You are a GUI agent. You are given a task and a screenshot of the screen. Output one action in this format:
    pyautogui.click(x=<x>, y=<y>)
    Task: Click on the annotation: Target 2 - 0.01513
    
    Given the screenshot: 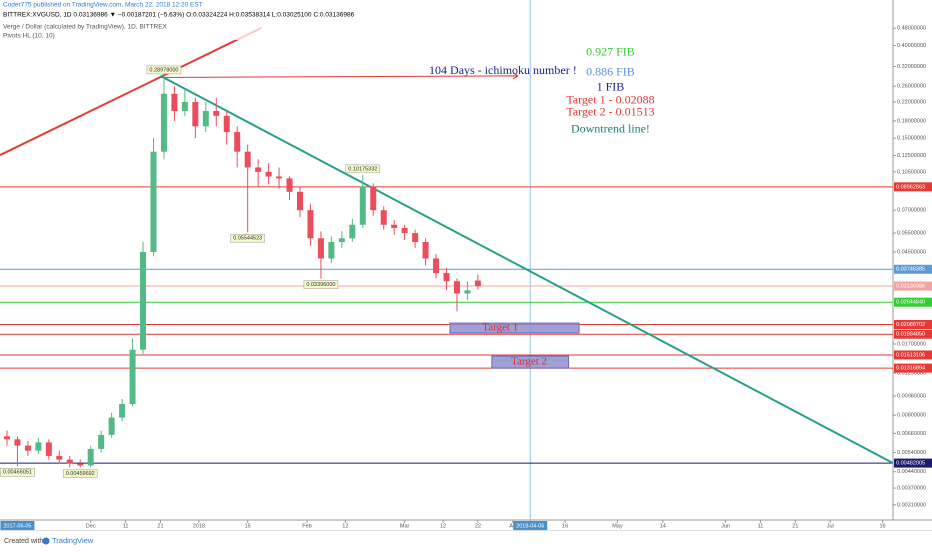 What is the action you would take?
    pyautogui.click(x=610, y=112)
    